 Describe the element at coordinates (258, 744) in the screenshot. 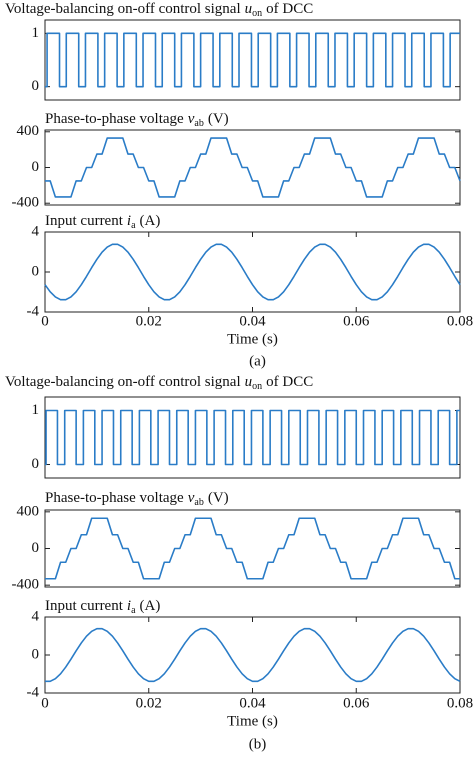

I see `caption: (b)` at that location.